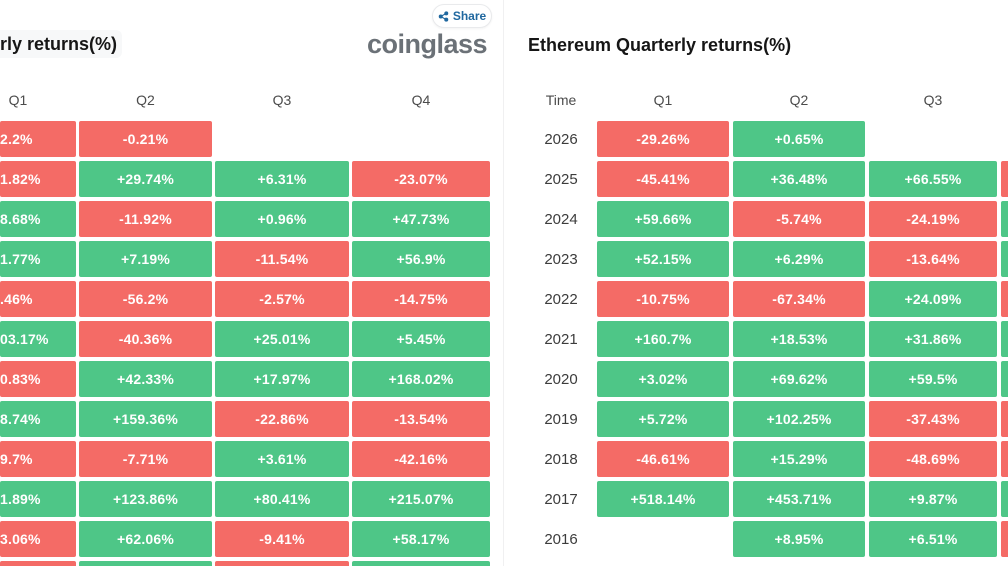 Image resolution: width=1008 pixels, height=566 pixels. What do you see at coordinates (421, 379) in the screenshot?
I see `return-cell: +168.02%` at bounding box center [421, 379].